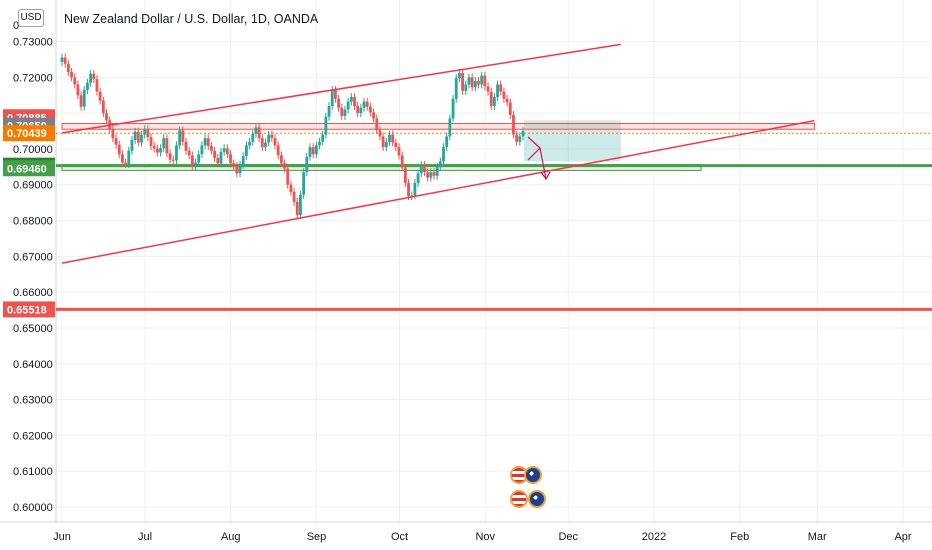 This screenshot has width=932, height=550. Describe the element at coordinates (519, 499) in the screenshot. I see `us-flag-icon` at that location.